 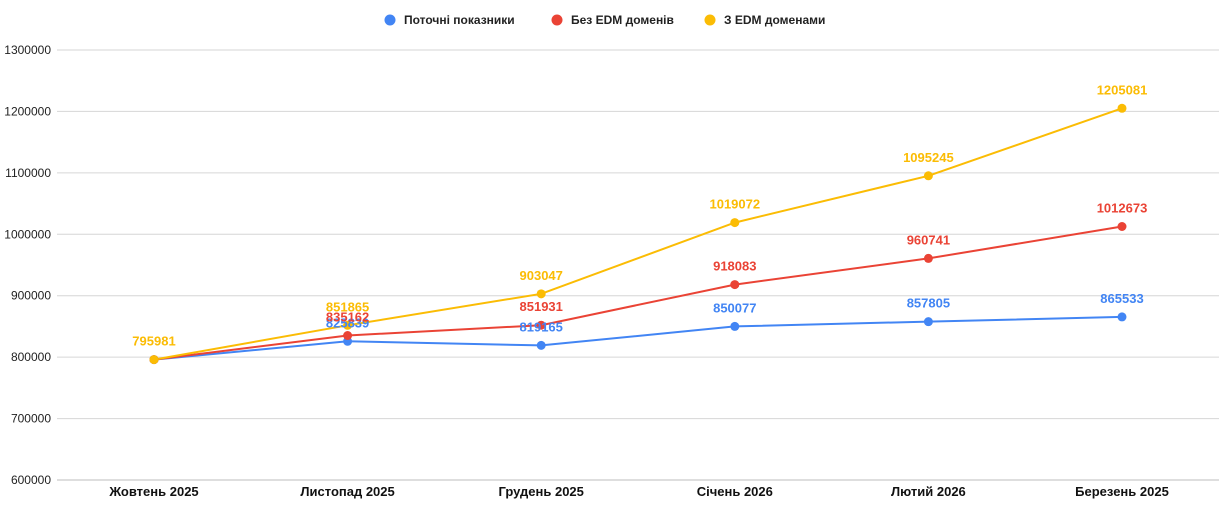 What do you see at coordinates (734, 204) in the screenshot?
I see `data-label: 1019072` at bounding box center [734, 204].